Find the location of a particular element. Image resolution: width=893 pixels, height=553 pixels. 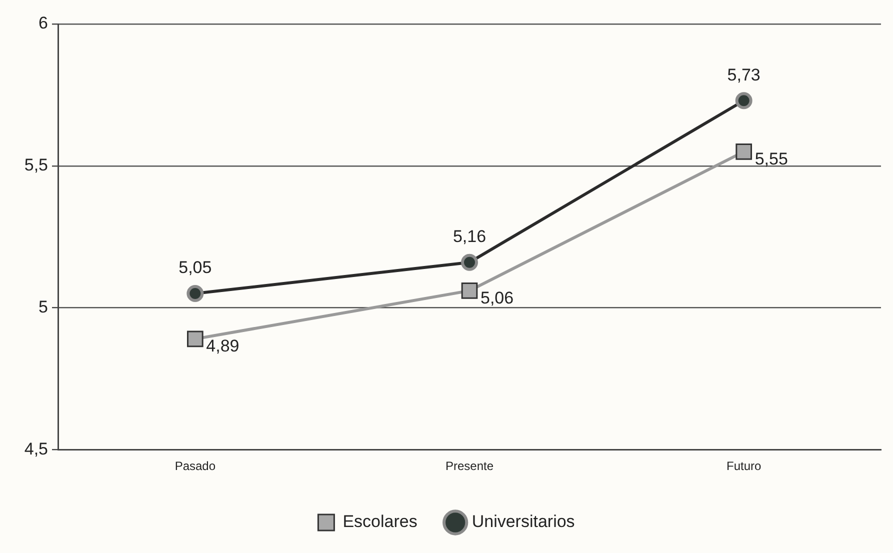

legend-label: Universitarios is located at coordinates (523, 522).